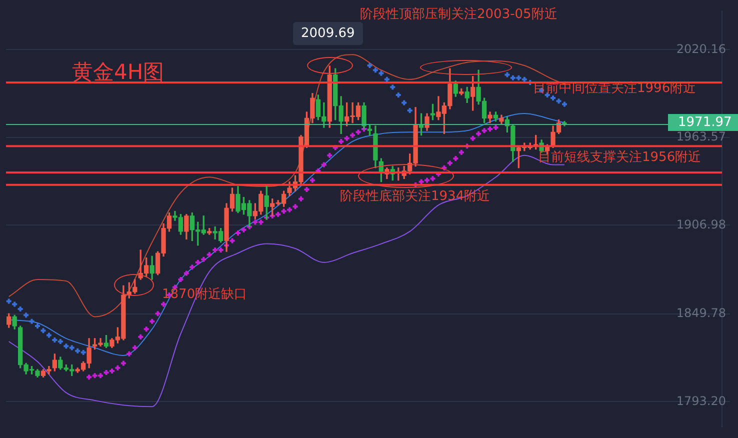 This screenshot has width=738, height=438. Describe the element at coordinates (701, 137) in the screenshot. I see `y-tick-label: 1963.57` at that location.